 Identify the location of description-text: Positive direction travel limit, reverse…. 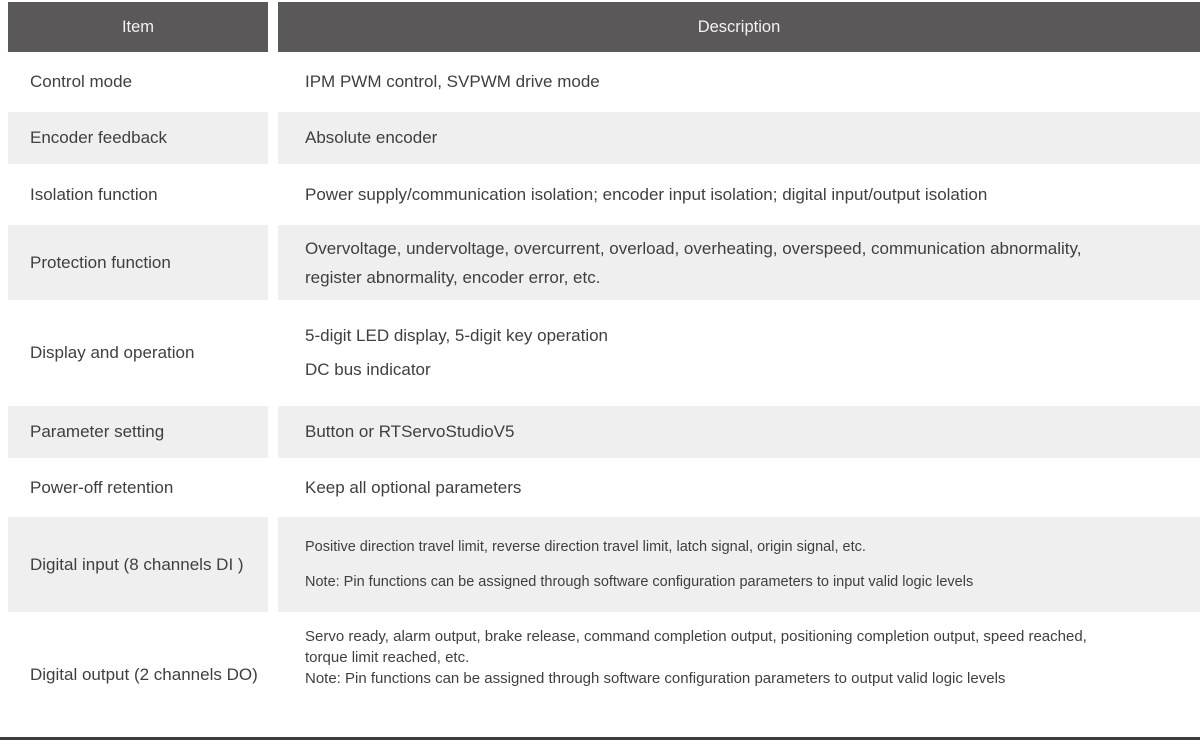
(585, 546).